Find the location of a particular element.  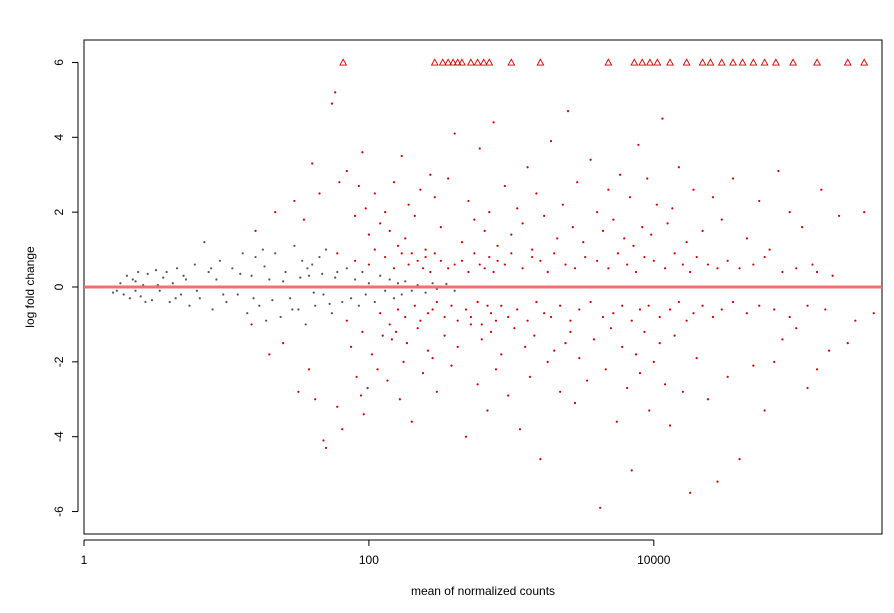

y-tick-label: 4 is located at coordinates (59, 137).